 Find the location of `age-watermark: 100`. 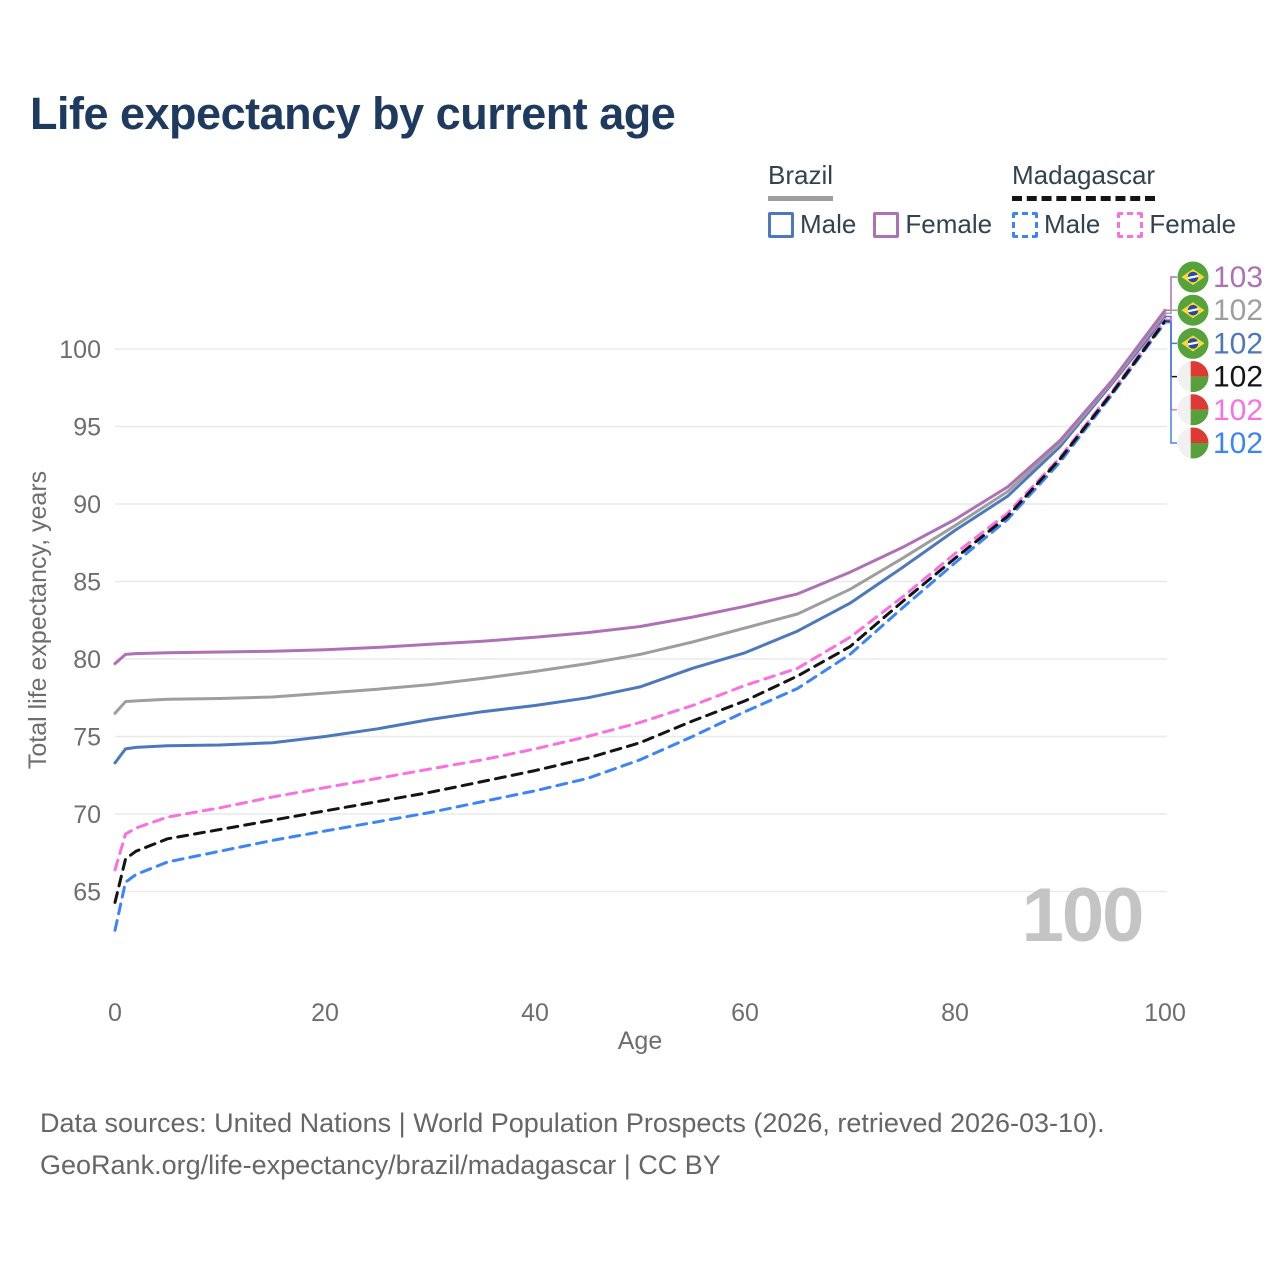

age-watermark: 100 is located at coordinates (1082, 915).